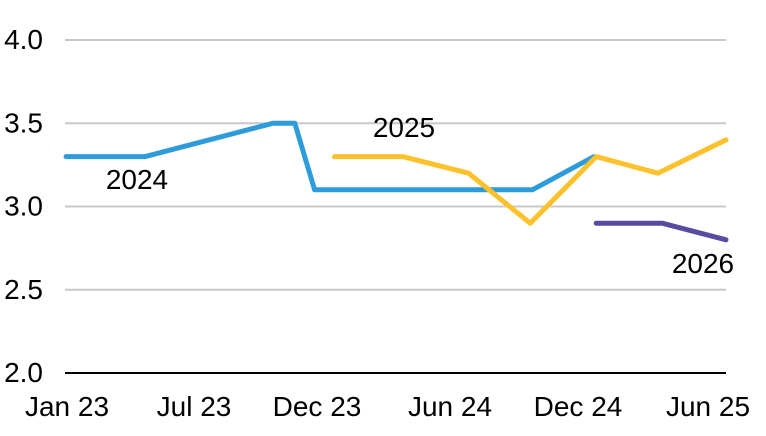  Describe the element at coordinates (578, 406) in the screenshot. I see `x-tick-label: Dec 24` at that location.